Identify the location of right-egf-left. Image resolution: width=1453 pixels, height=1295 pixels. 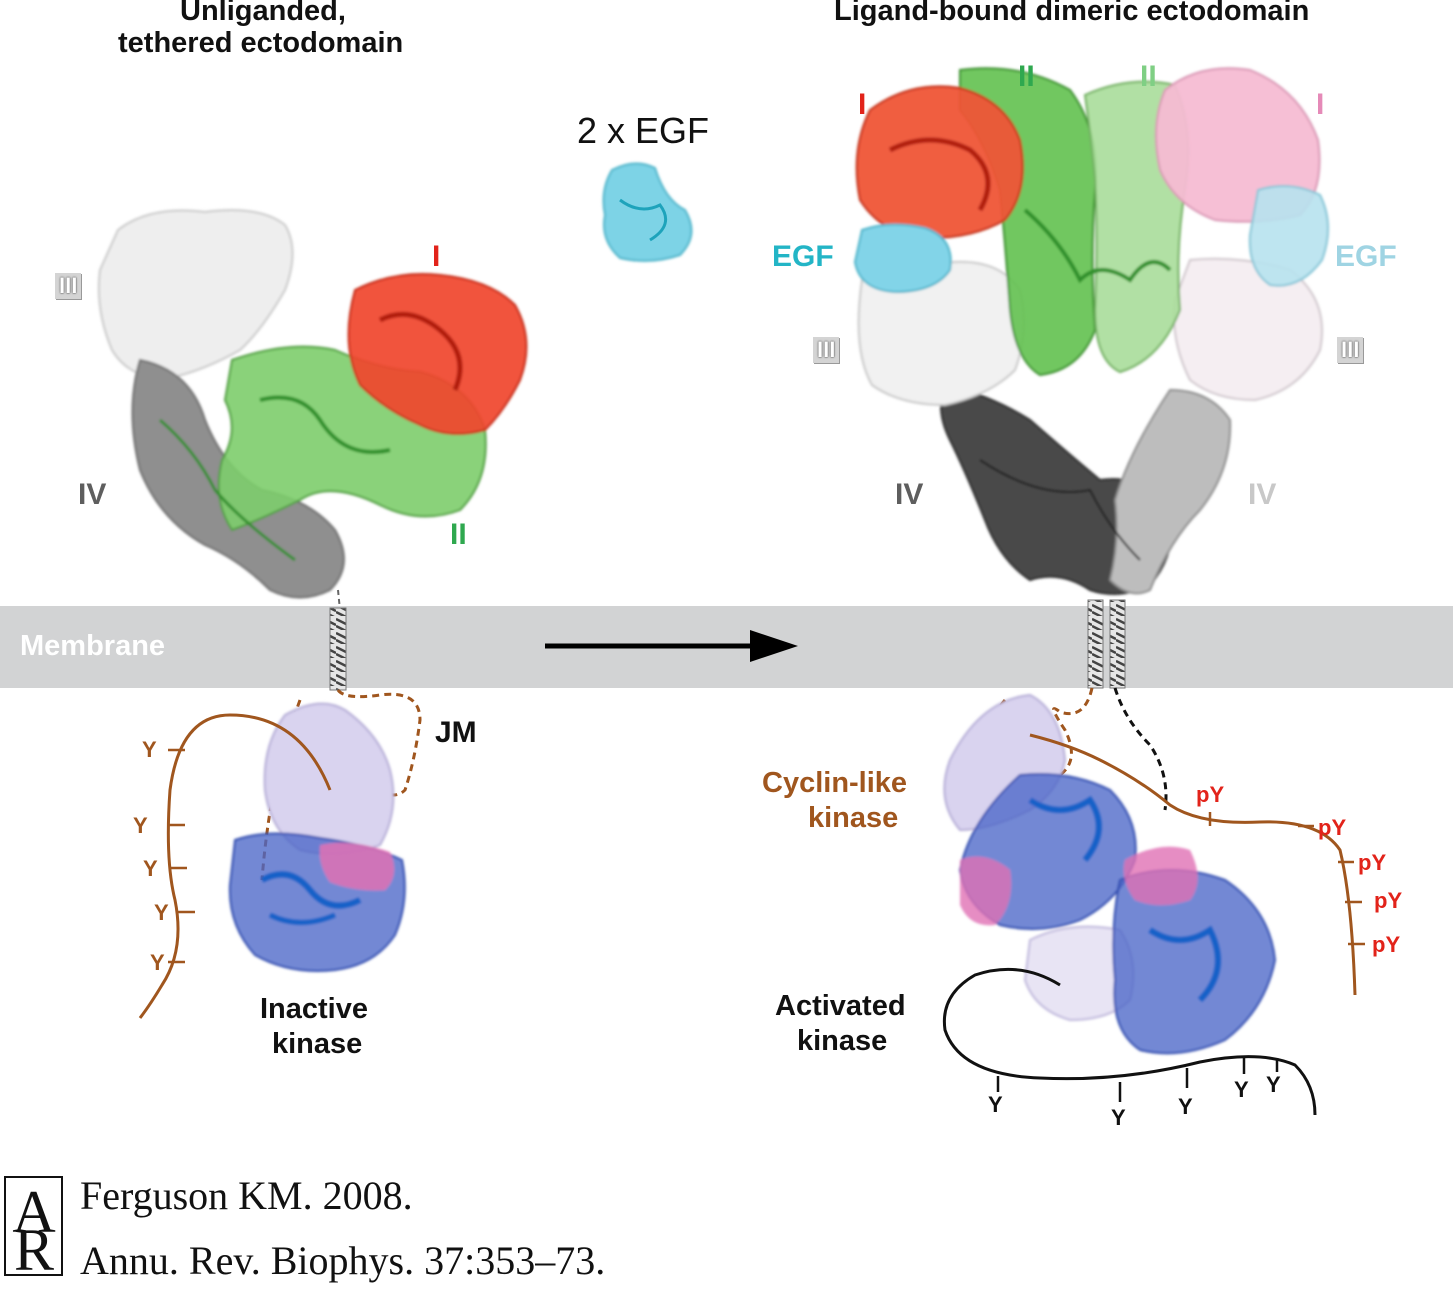
(902, 258).